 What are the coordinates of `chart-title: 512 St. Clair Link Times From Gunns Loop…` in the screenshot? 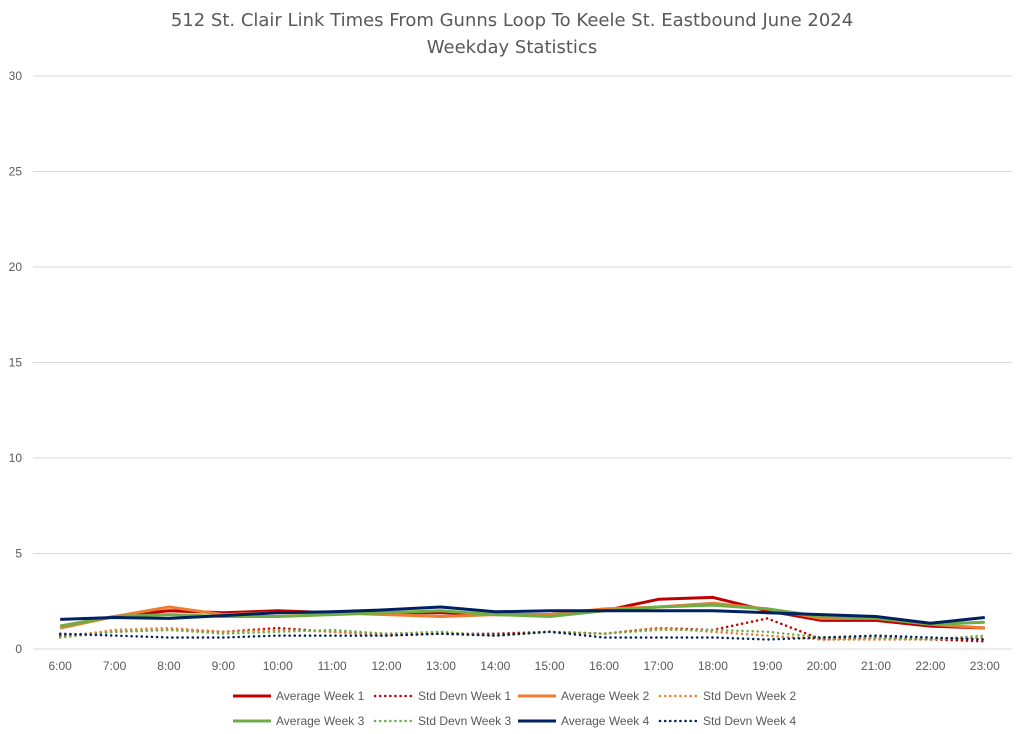 It's located at (512, 20).